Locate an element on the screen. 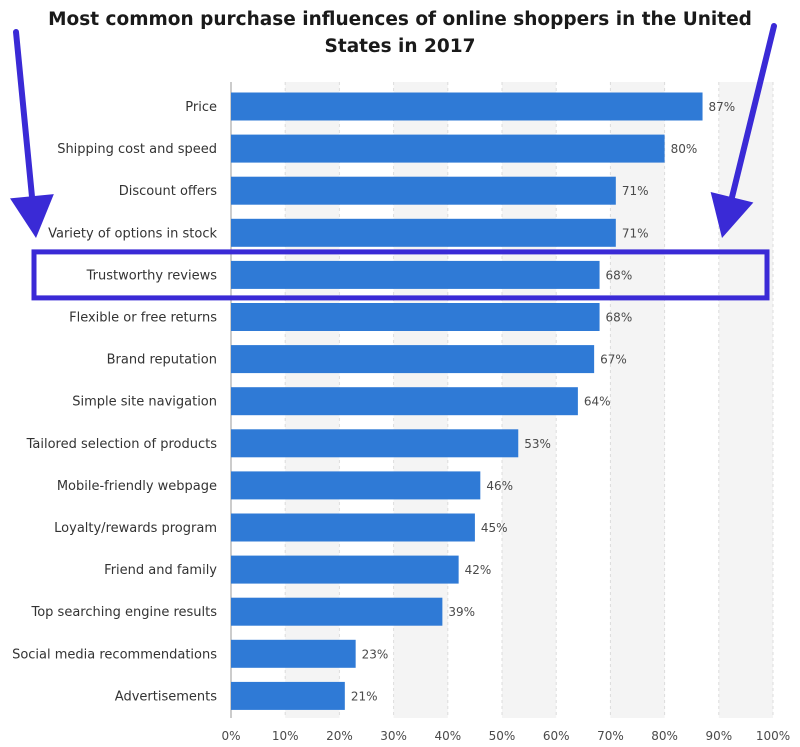 This screenshot has width=800, height=747. category-label: Friend and family is located at coordinates (160, 570).